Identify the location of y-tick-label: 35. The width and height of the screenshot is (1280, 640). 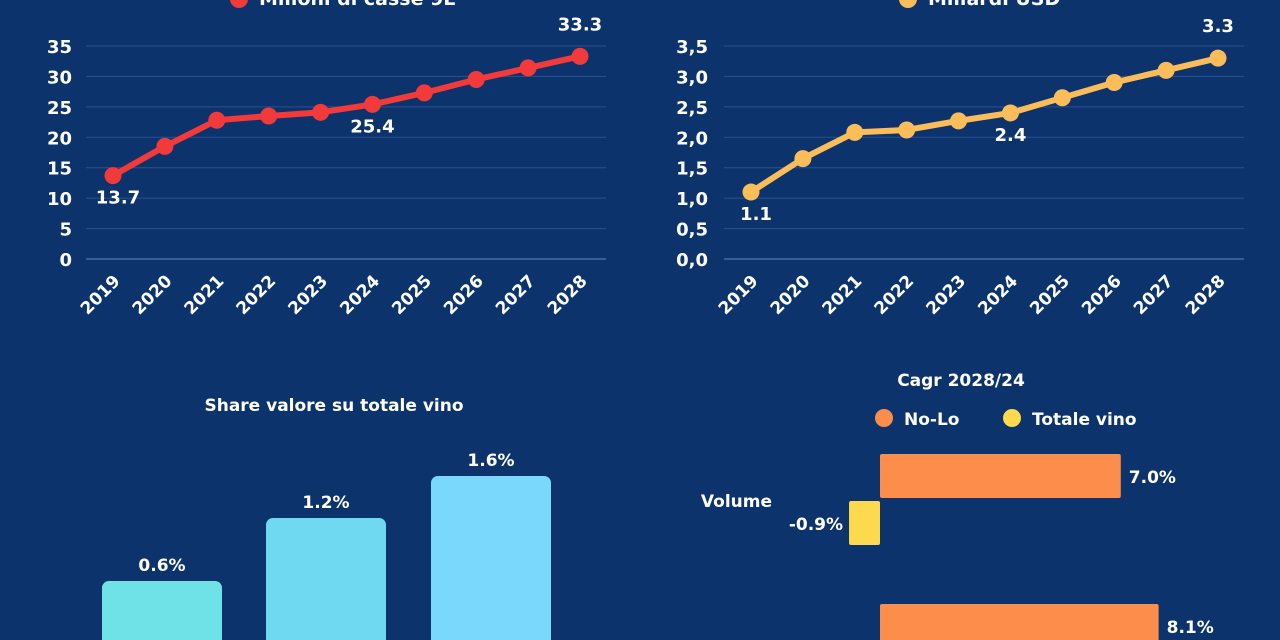
(59, 47).